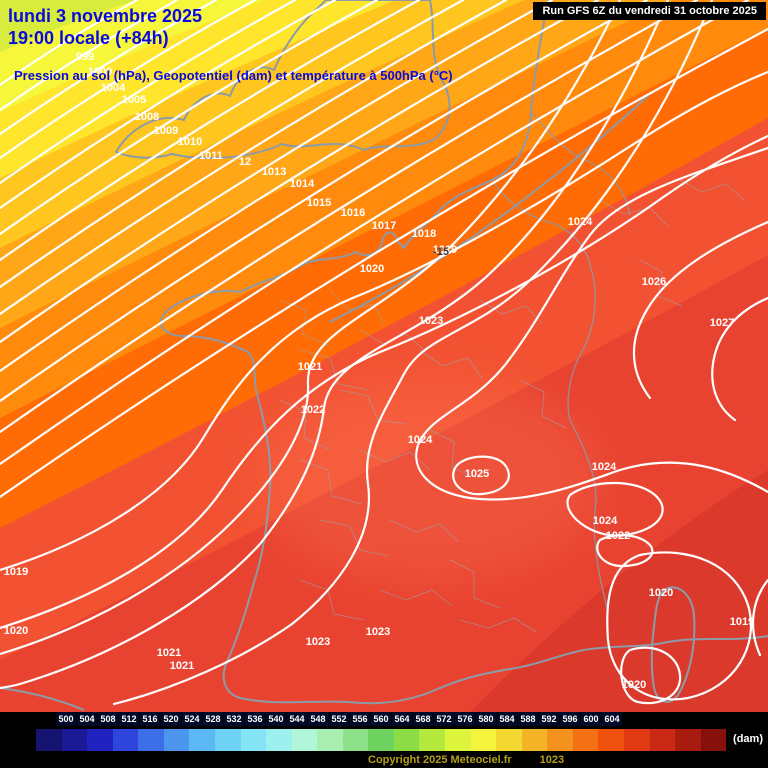 The image size is (768, 768). Describe the element at coordinates (581, 342) in the screenshot. I see `border-fr-de` at that location.